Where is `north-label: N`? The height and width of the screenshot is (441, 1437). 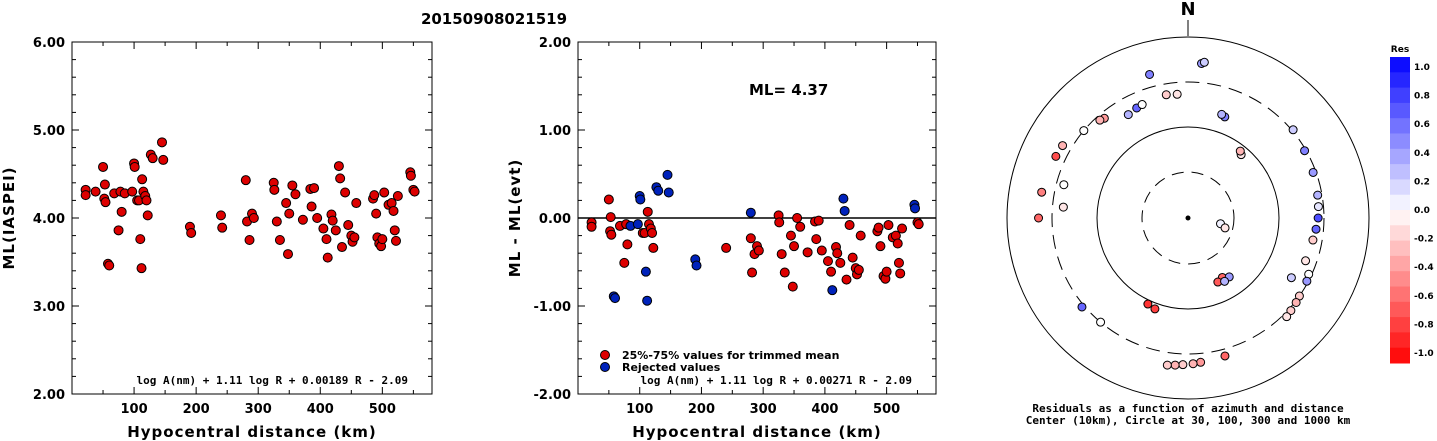
north-label: N is located at coordinates (1187, 10).